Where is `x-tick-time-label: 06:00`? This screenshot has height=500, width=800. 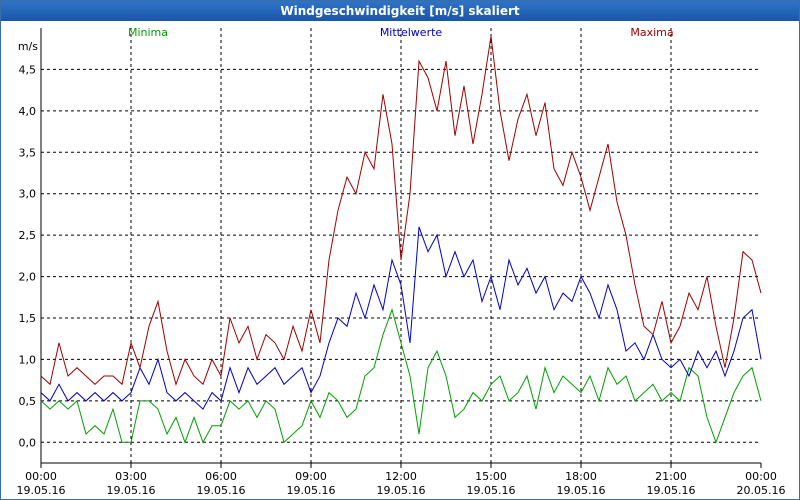 x-tick-time-label: 06:00 is located at coordinates (221, 476).